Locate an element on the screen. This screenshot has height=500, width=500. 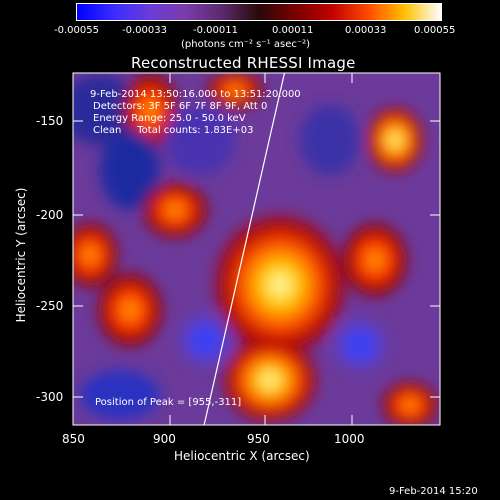
x-tick-950: 950 is located at coordinates (258, 439).